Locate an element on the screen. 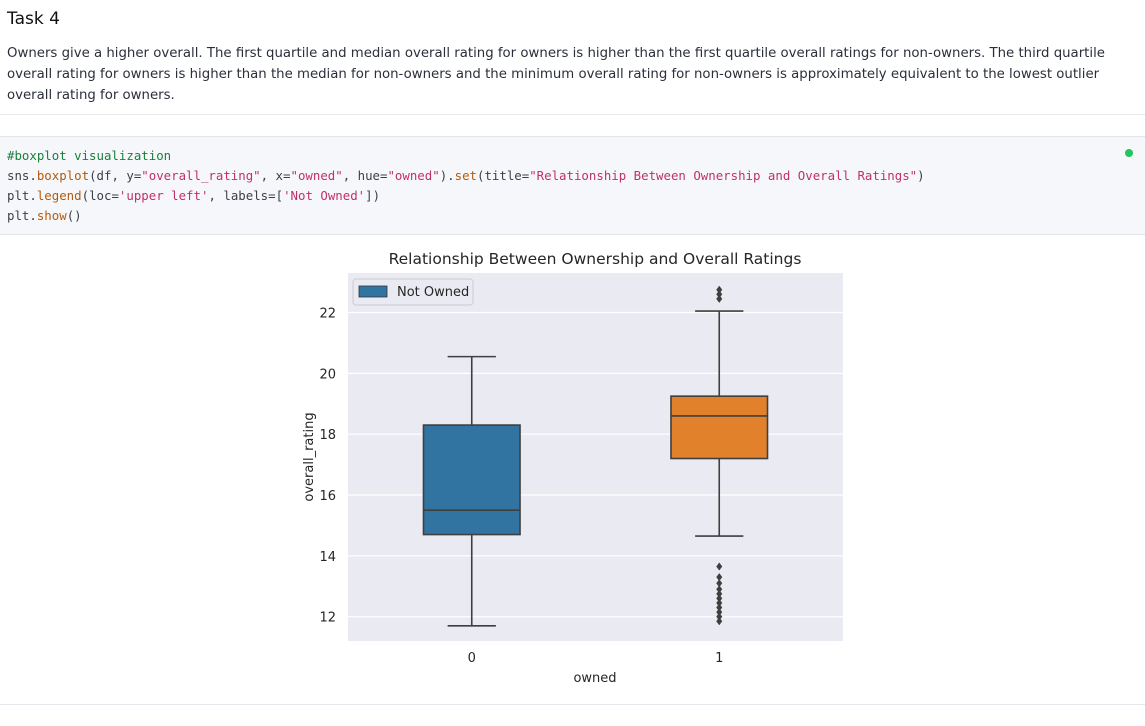 The image size is (1145, 726). y-tick-label: 12 is located at coordinates (327, 618).